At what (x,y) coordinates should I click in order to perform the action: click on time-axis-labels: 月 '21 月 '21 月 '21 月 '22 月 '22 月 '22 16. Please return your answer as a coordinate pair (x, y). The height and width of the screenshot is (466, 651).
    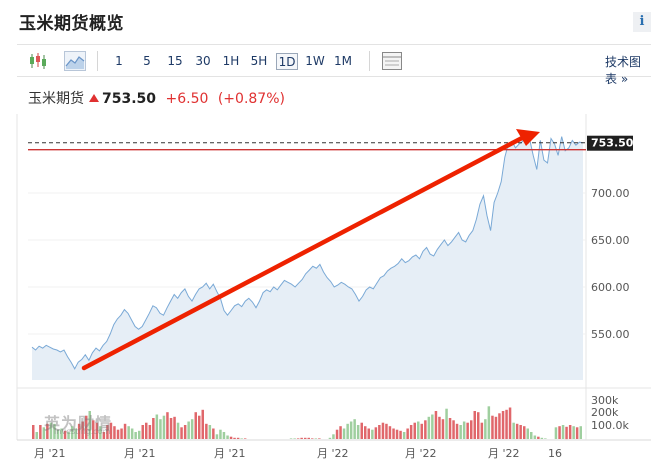
    Looking at the image, I should click on (298, 453).